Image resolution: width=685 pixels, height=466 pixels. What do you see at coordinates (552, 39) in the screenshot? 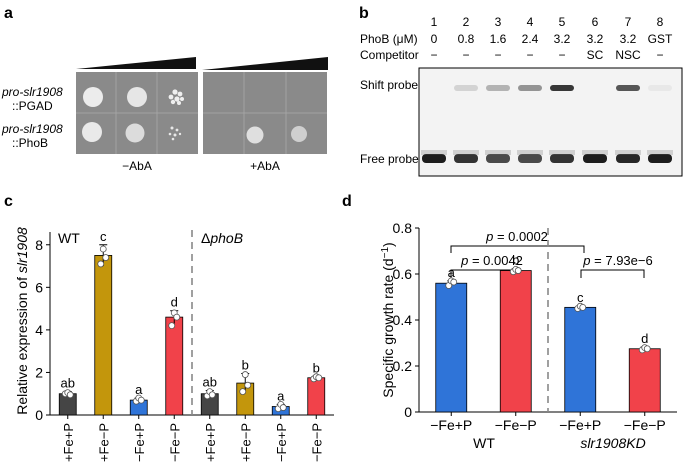
I see `phob-concentration-row: 0 0.8 1.6 2.4 3.2 3.2 3.2 GST` at bounding box center [552, 39].